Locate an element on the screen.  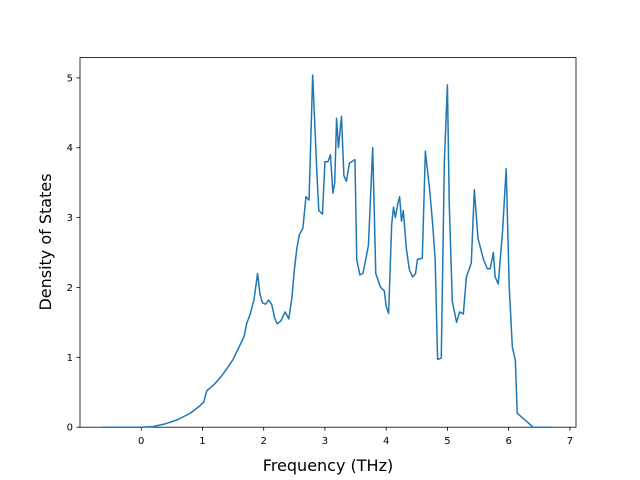
x-tick-label: 5 is located at coordinates (447, 441).